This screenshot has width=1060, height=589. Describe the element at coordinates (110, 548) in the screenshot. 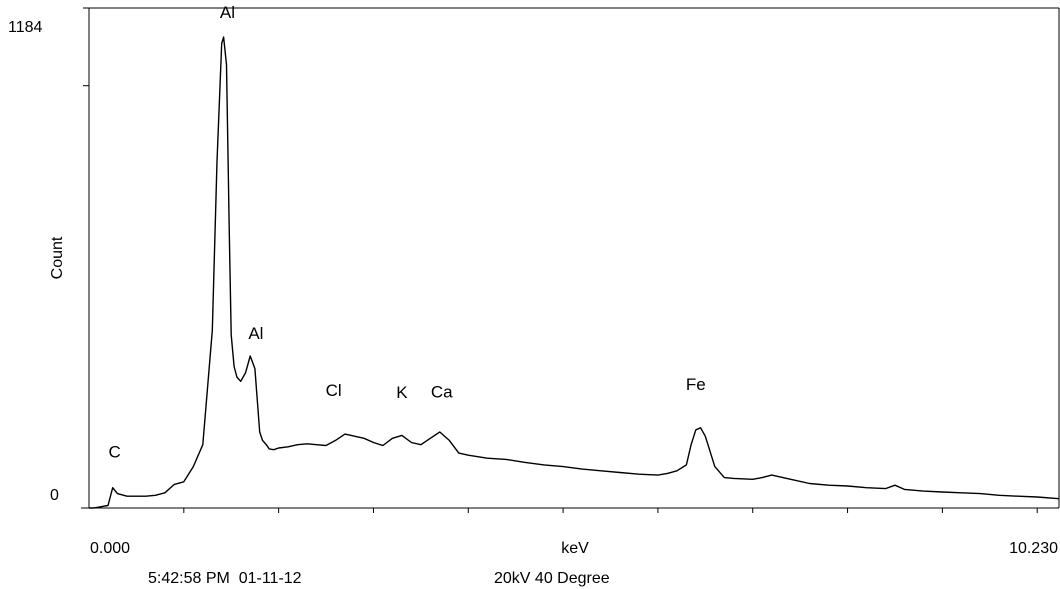

I see `x-tick-label-start: 0.000` at that location.